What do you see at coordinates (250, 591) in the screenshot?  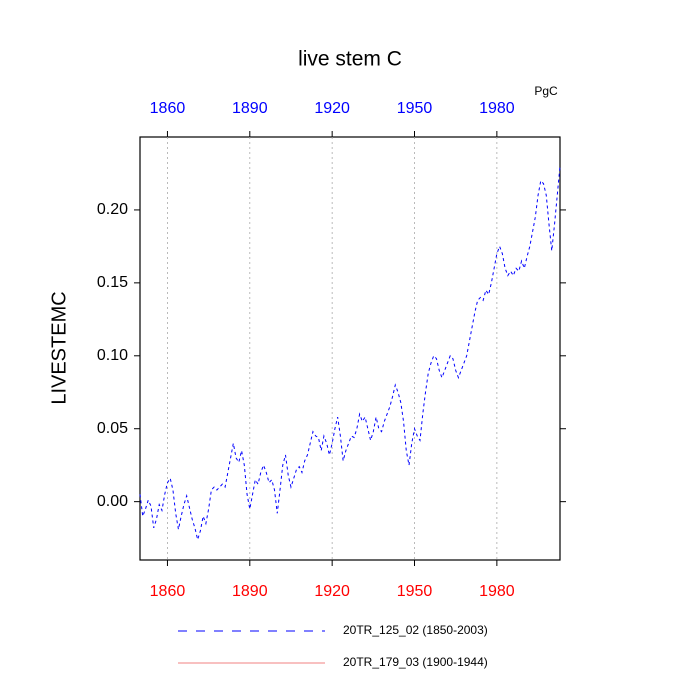 I see `x-tick-label: 1890` at bounding box center [250, 591].